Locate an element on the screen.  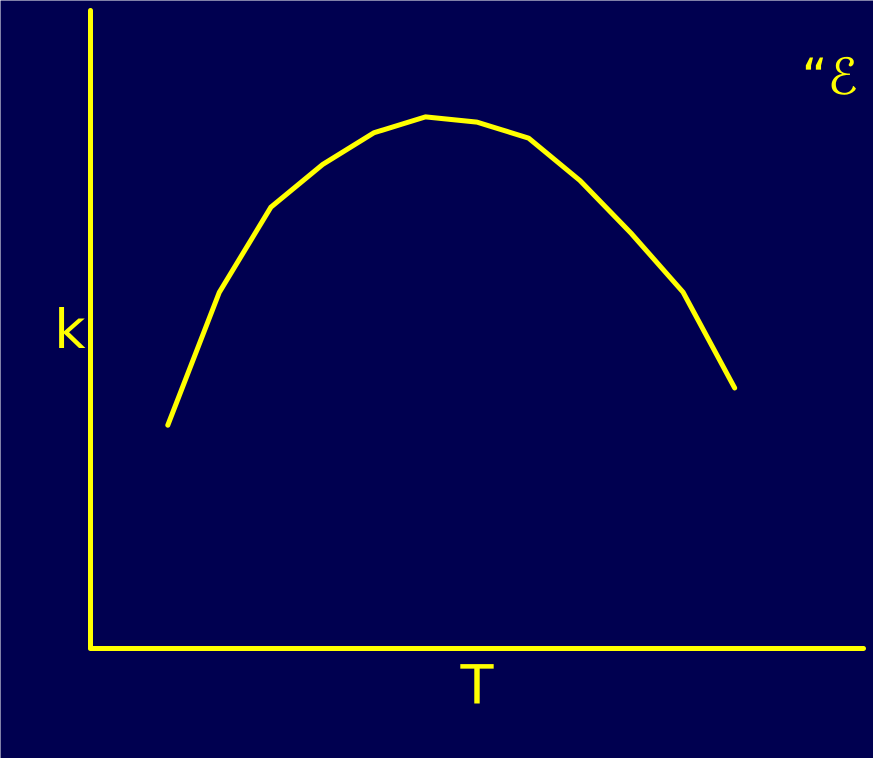
x-axis-title: T is located at coordinates (477, 685).